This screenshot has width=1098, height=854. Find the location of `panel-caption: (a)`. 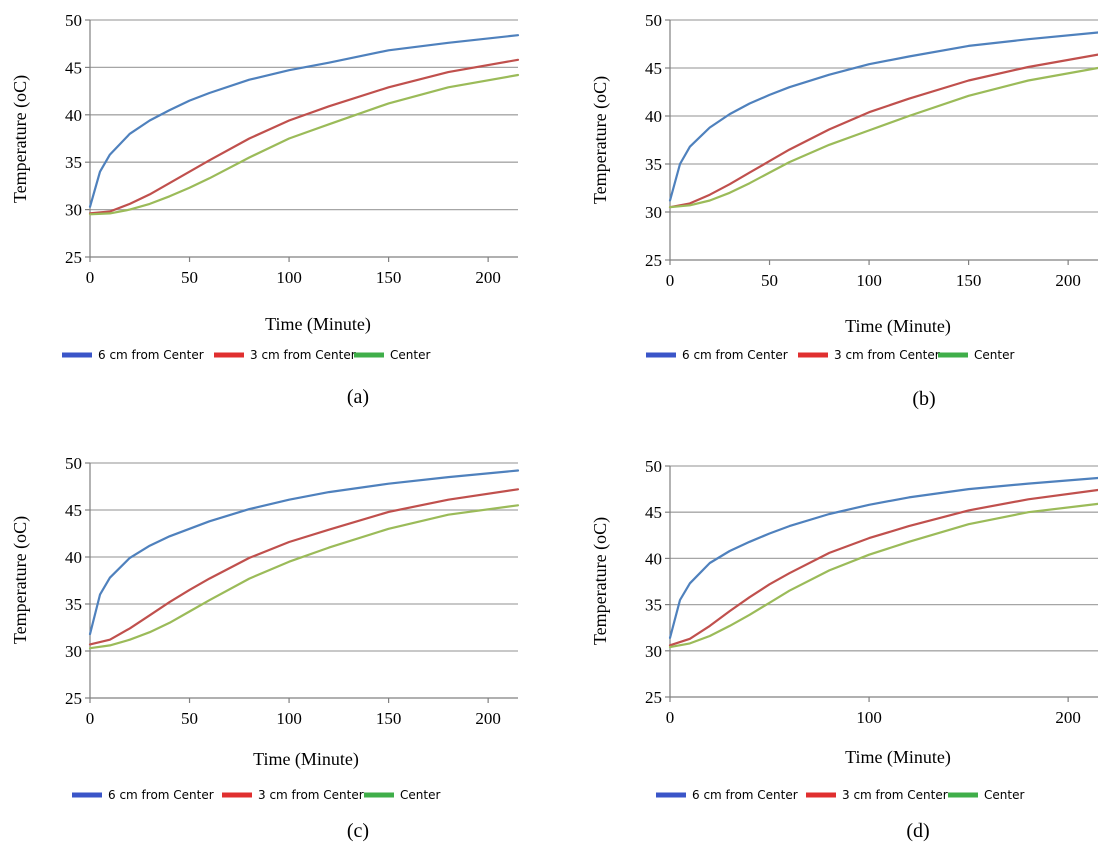

panel-caption: (a) is located at coordinates (358, 397).